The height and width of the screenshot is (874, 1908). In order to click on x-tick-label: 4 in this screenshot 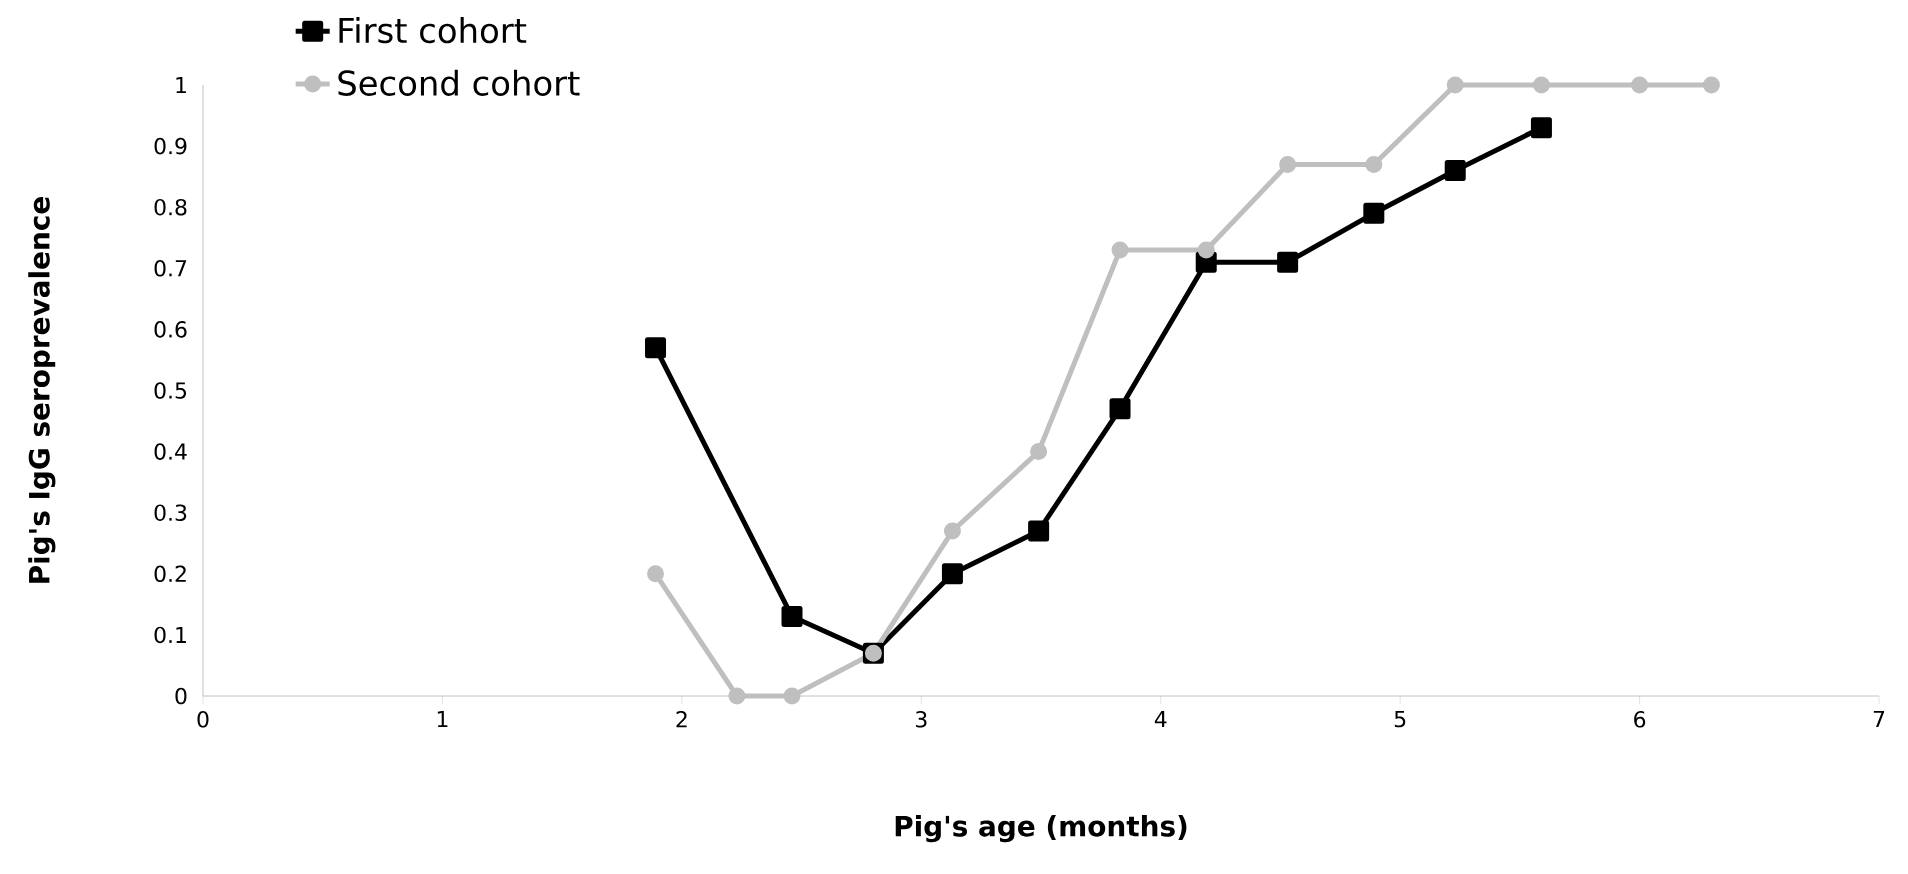, I will do `click(1160, 719)`.